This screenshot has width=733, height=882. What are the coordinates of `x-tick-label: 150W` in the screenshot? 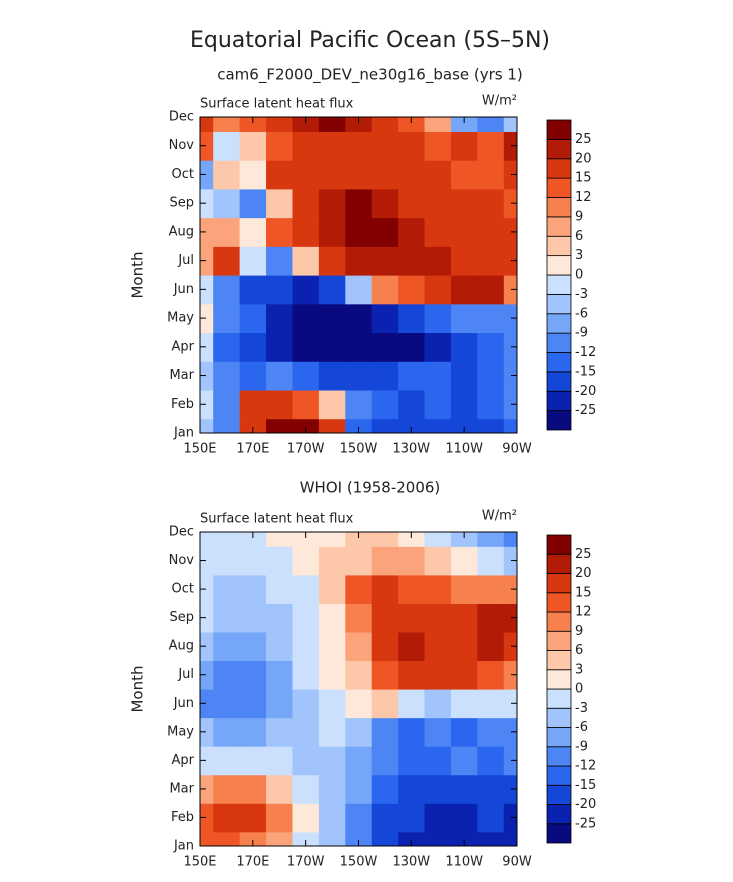 It's located at (359, 862).